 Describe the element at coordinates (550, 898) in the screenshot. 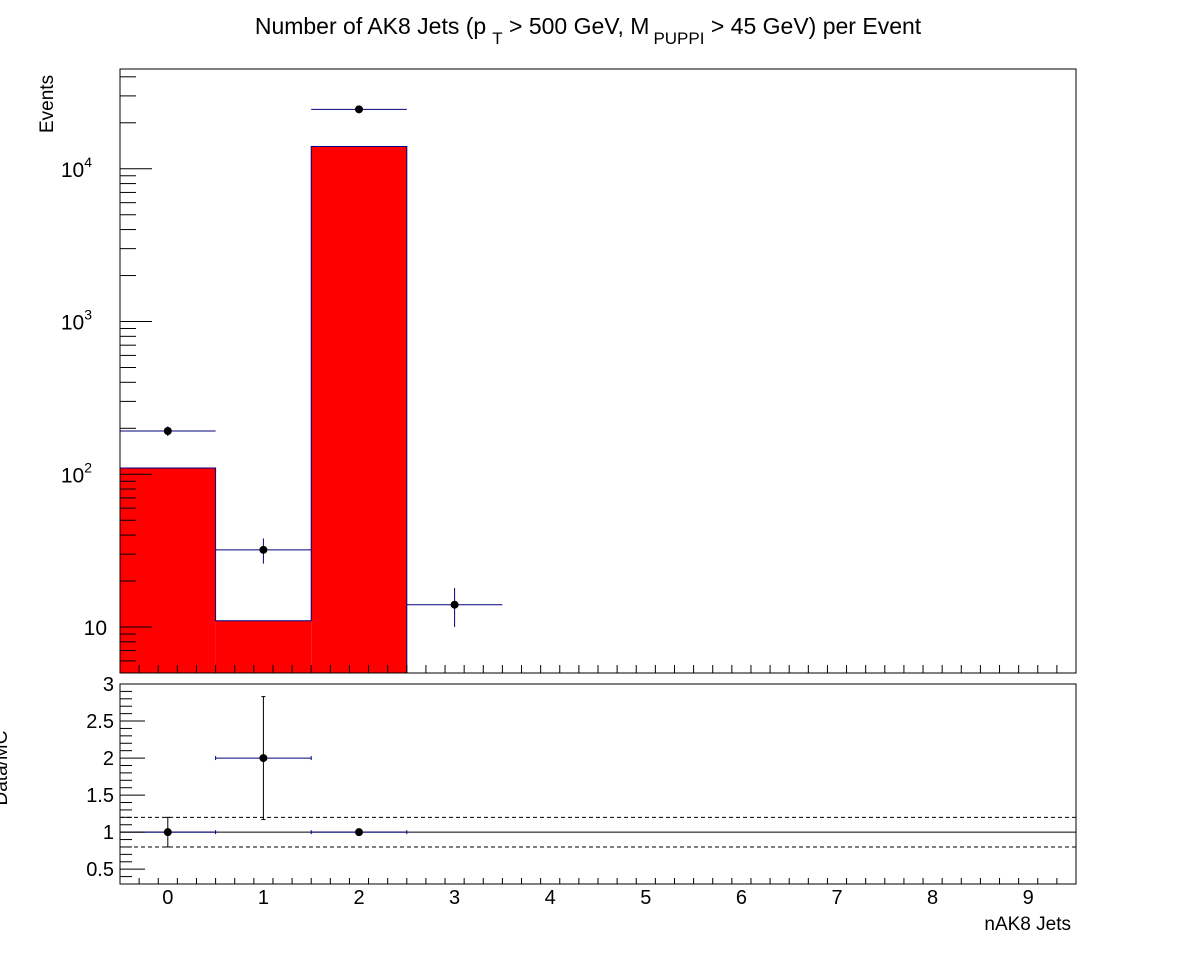

I see `x-tick-label: 4` at that location.